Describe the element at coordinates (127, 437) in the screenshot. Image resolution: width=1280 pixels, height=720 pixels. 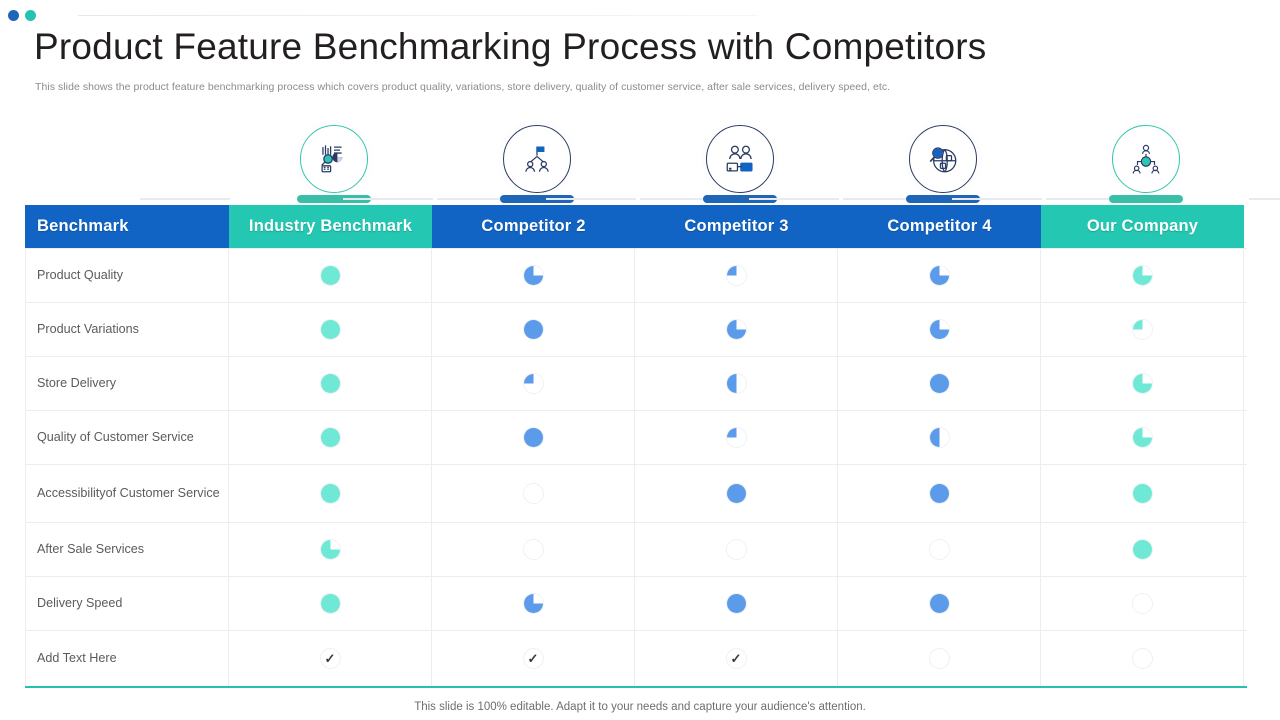
I see `row-label: Quality of Customer Service` at that location.